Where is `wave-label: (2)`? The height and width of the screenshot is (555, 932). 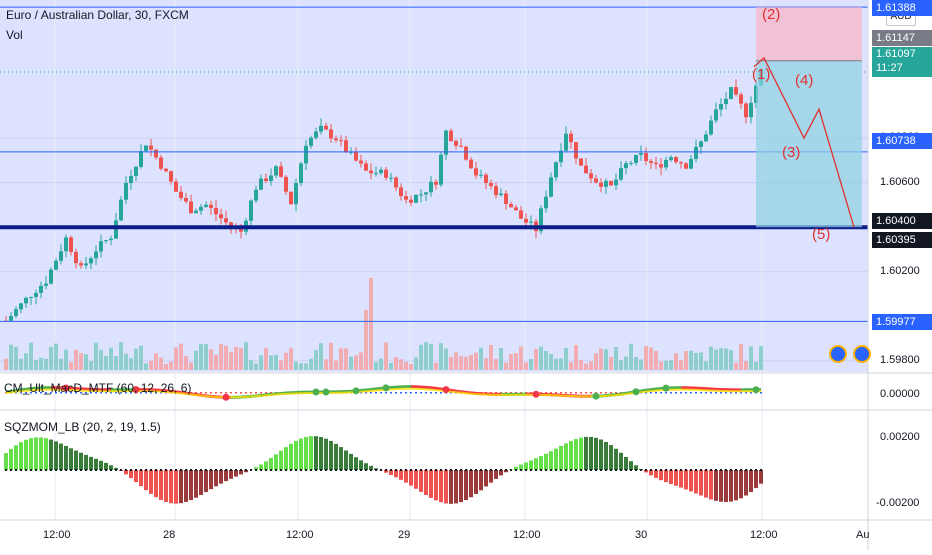
wave-label: (2) is located at coordinates (771, 14).